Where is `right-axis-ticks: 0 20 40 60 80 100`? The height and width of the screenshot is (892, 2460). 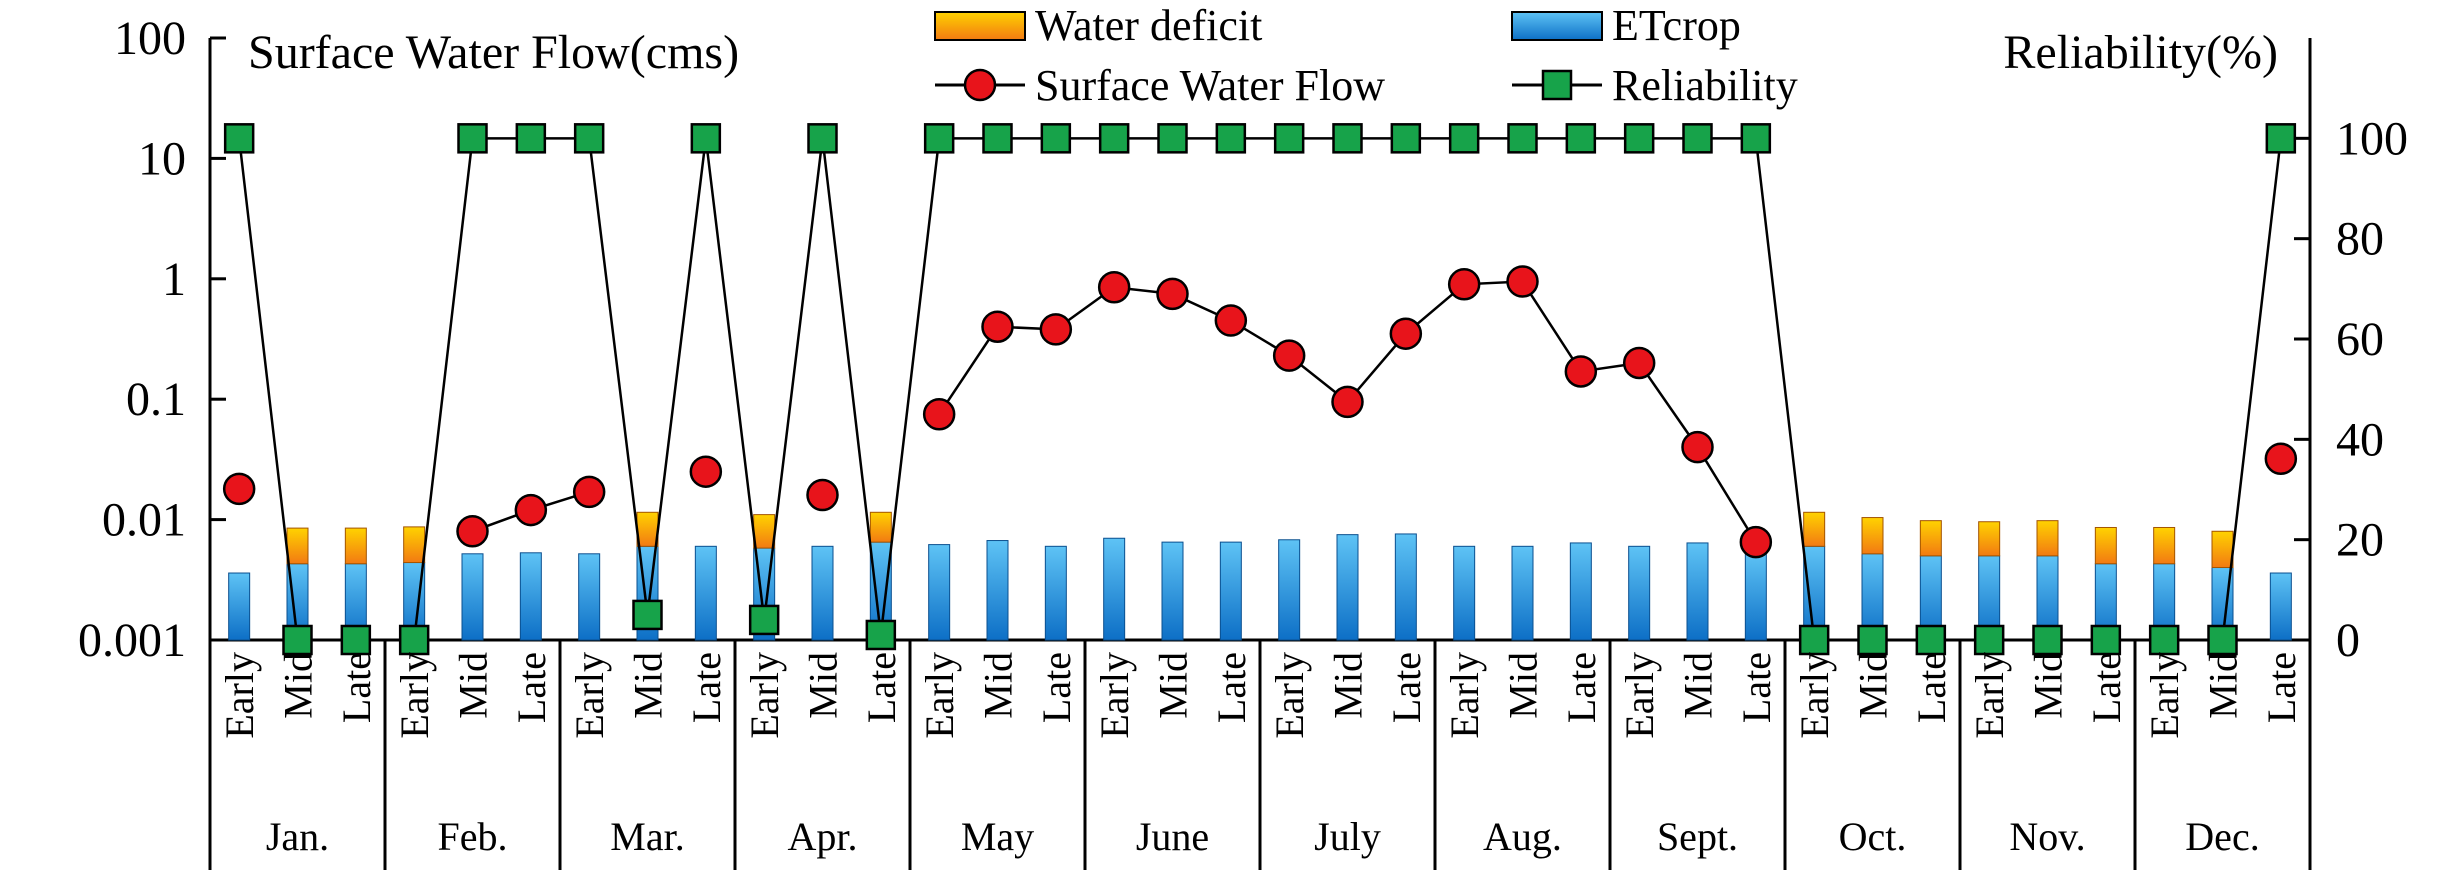
right-axis-ticks: 0 20 40 60 80 100 is located at coordinates (2351, 389).